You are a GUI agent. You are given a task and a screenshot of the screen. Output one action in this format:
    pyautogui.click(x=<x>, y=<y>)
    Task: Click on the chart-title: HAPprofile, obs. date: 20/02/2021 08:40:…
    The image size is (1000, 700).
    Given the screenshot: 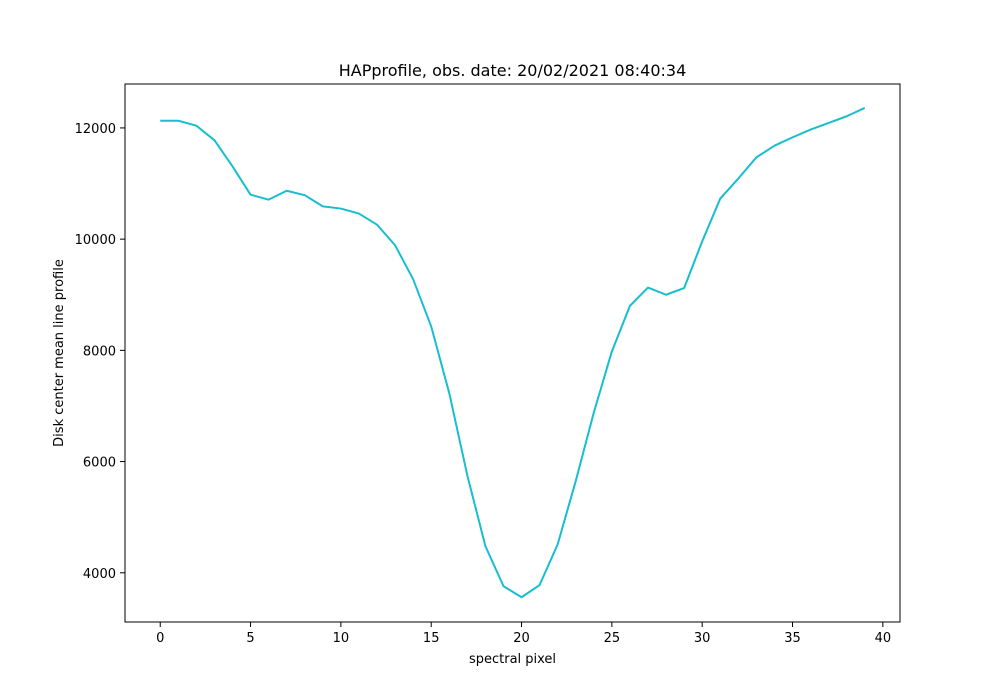 What is the action you would take?
    pyautogui.click(x=513, y=70)
    